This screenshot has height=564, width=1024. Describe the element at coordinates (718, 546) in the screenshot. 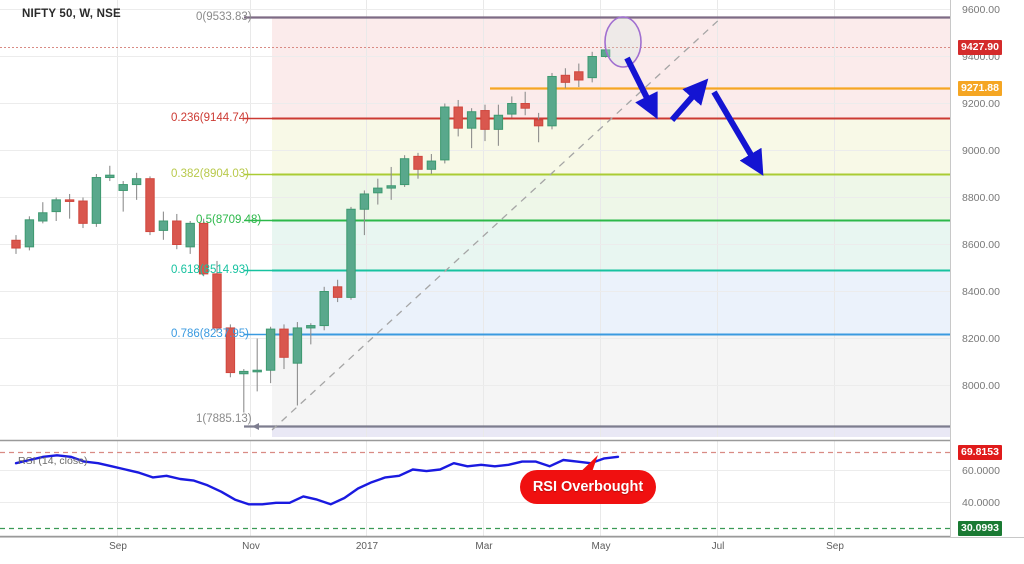

I see `date-tick-jul: Jul` at that location.